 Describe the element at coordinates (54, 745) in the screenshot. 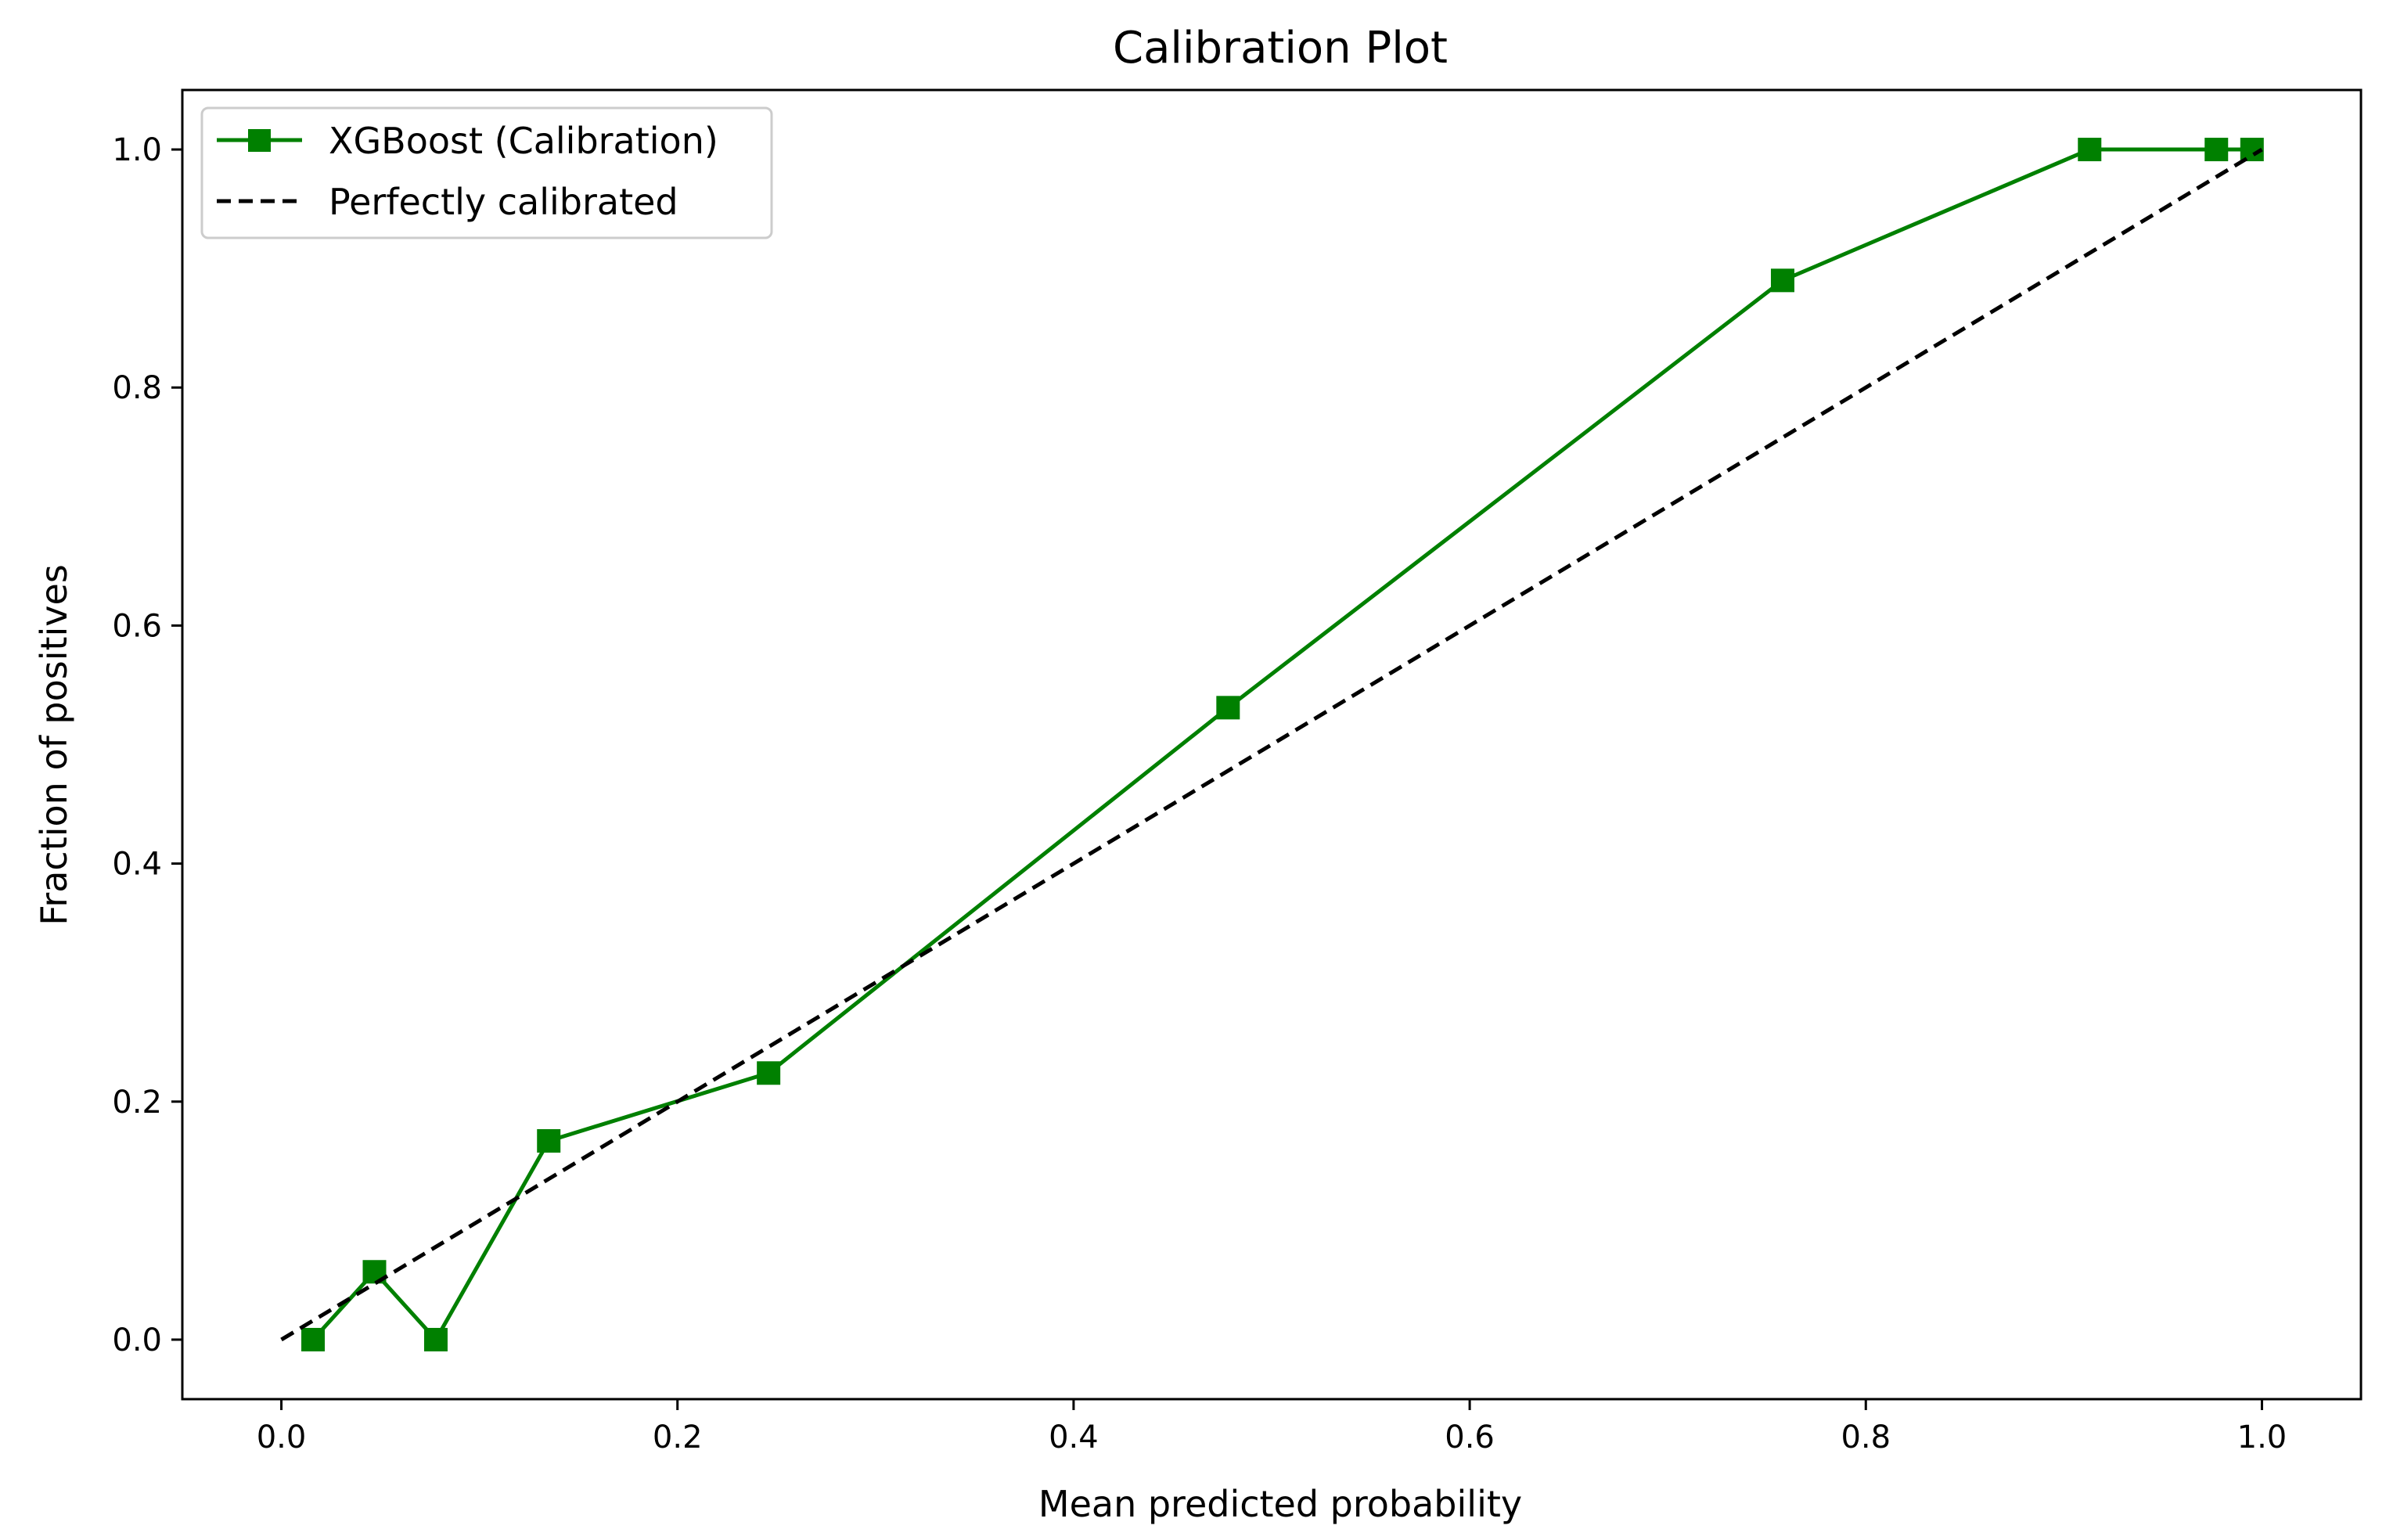

I see `y-axis-label: Fraction of positives` at that location.